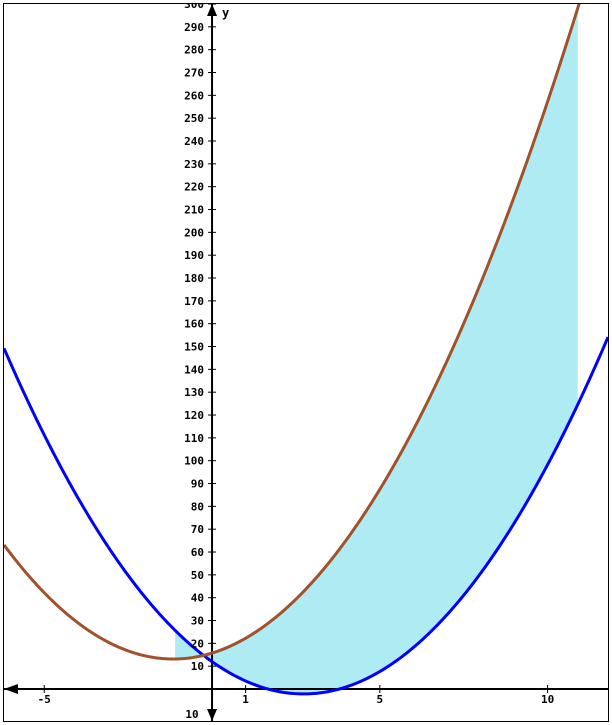 Image resolution: width=612 pixels, height=725 pixels. I want to click on y-tick-label: 280, so click(194, 50).